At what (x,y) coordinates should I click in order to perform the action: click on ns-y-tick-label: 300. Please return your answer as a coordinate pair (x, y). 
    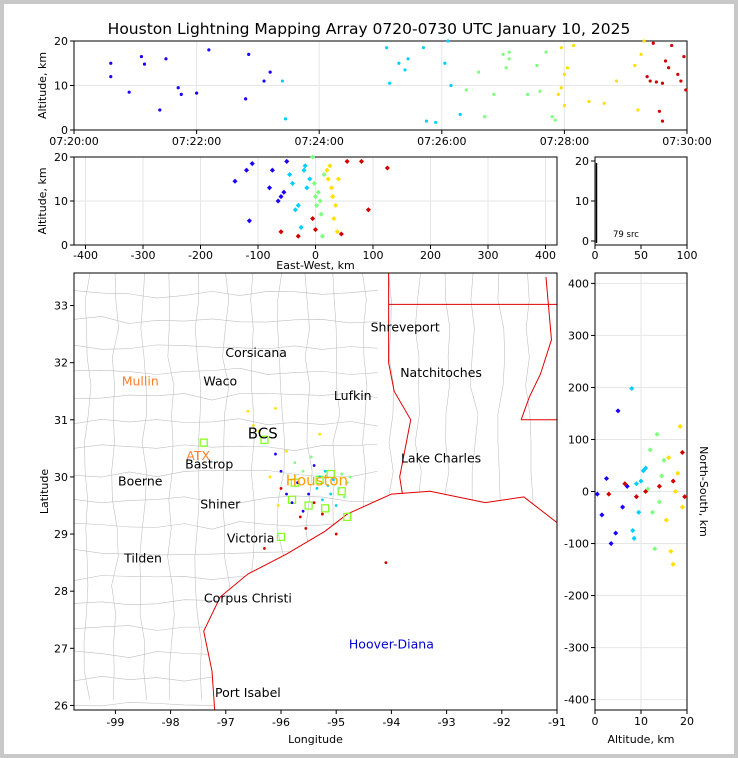
    Looking at the image, I should click on (578, 335).